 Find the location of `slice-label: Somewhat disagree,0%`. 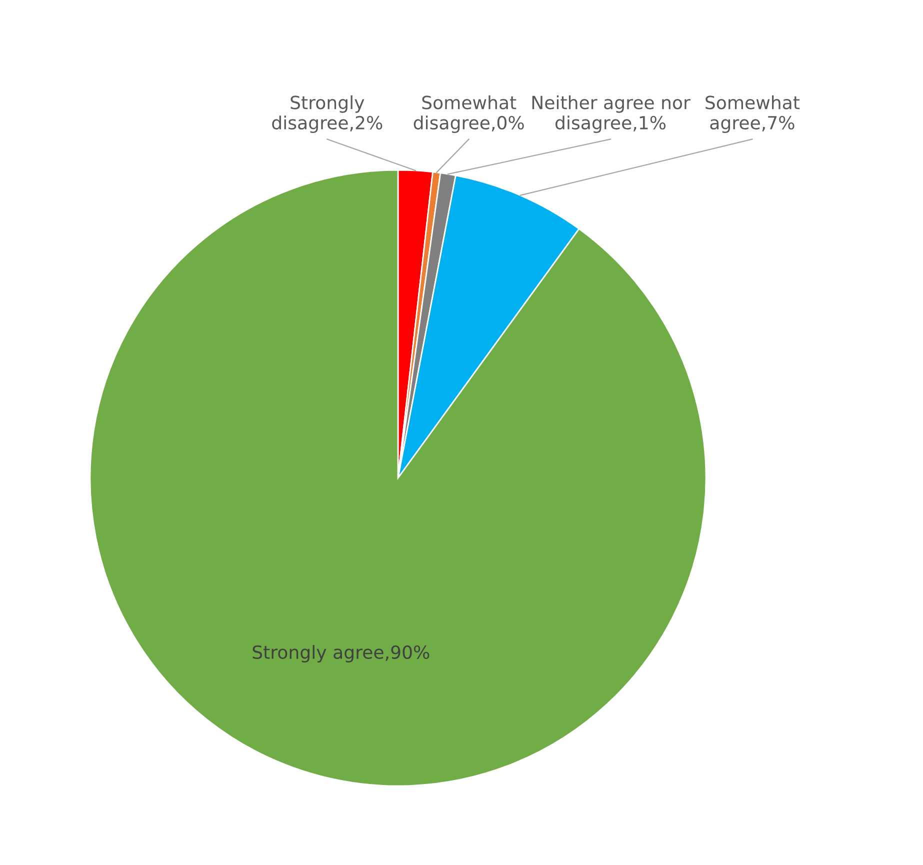

slice-label: Somewhat disagree,0% is located at coordinates (469, 114).